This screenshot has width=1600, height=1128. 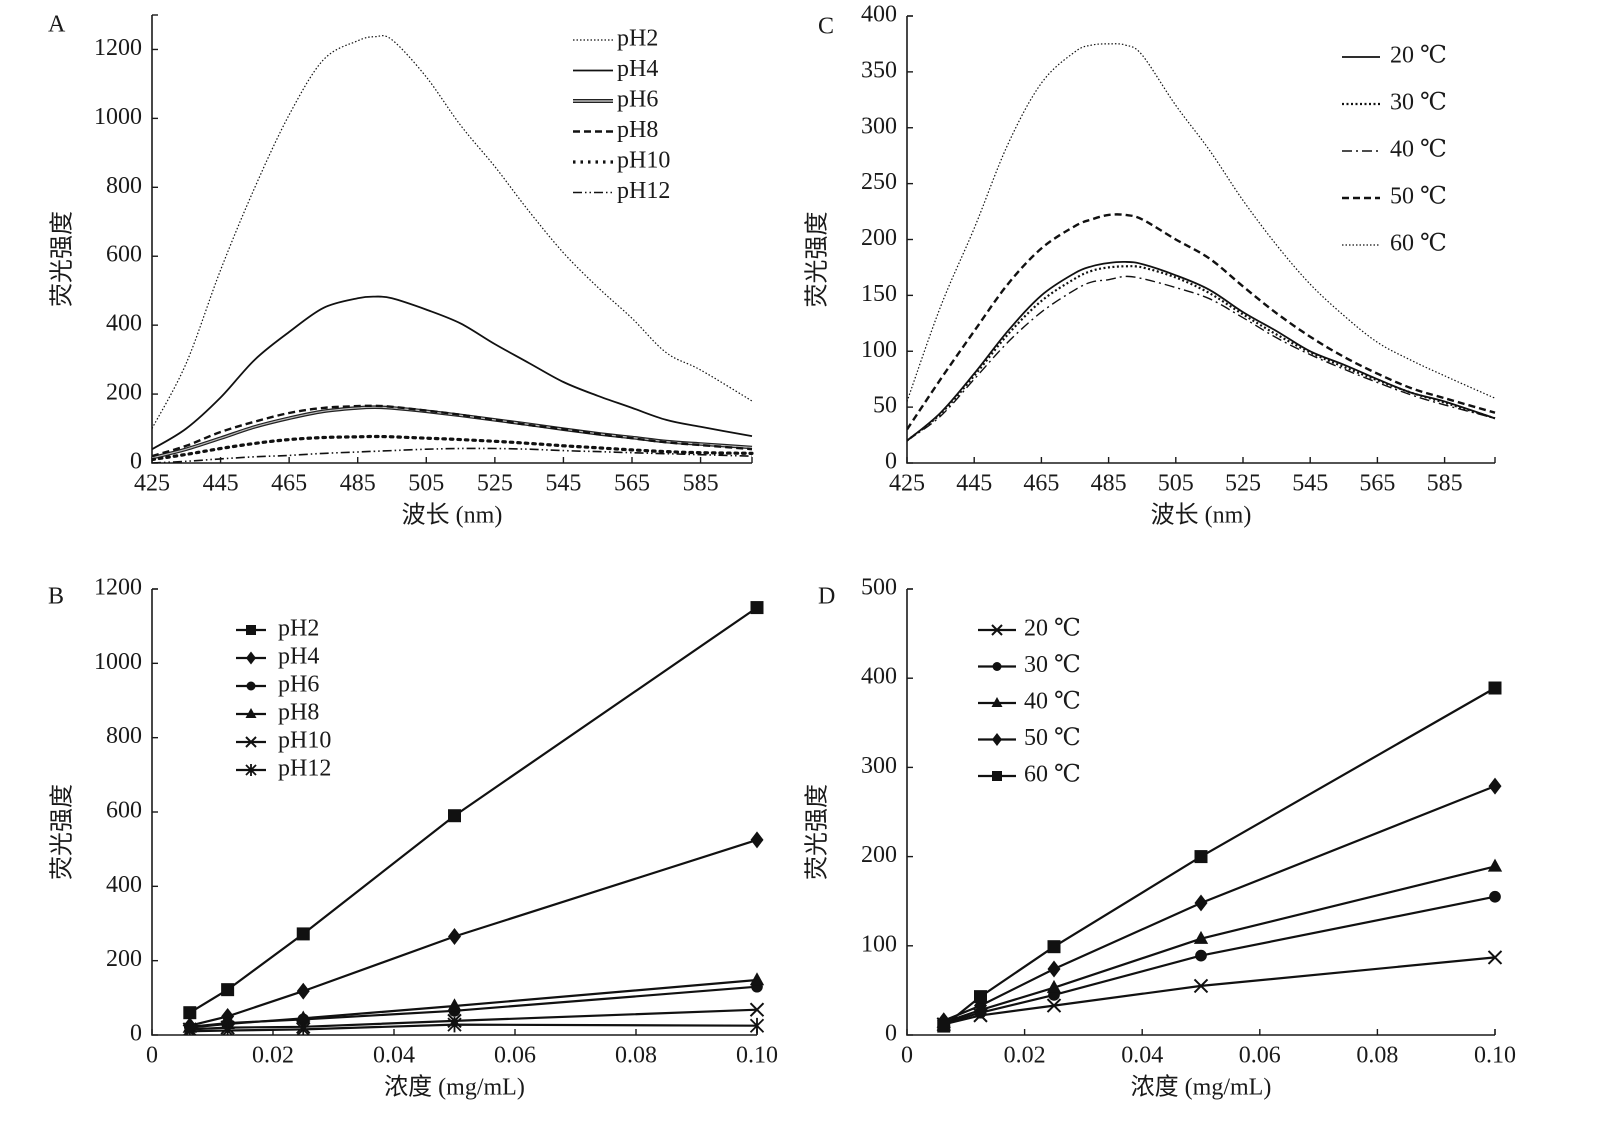 What do you see at coordinates (394, 1056) in the screenshot?
I see `x-tick-label: 0.04` at bounding box center [394, 1056].